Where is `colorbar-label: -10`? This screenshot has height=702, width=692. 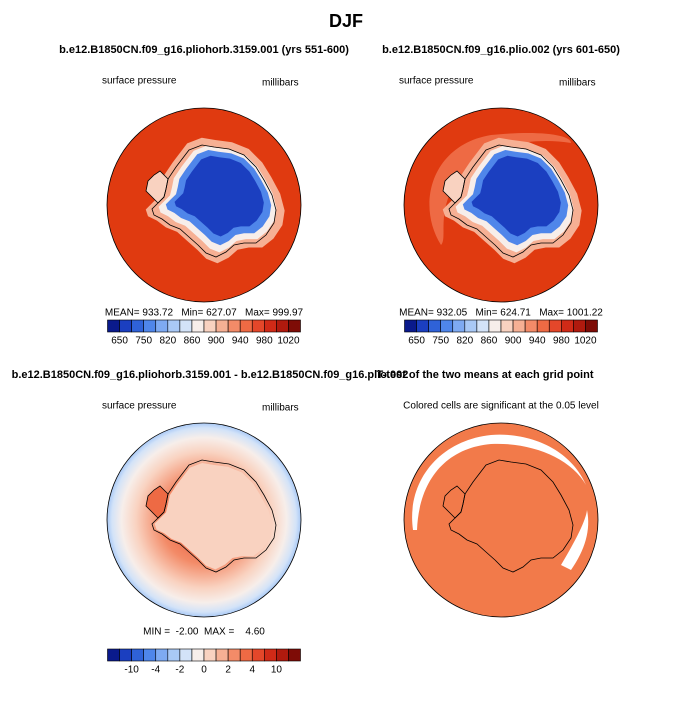 colorbar-label: -10 is located at coordinates (131, 670).